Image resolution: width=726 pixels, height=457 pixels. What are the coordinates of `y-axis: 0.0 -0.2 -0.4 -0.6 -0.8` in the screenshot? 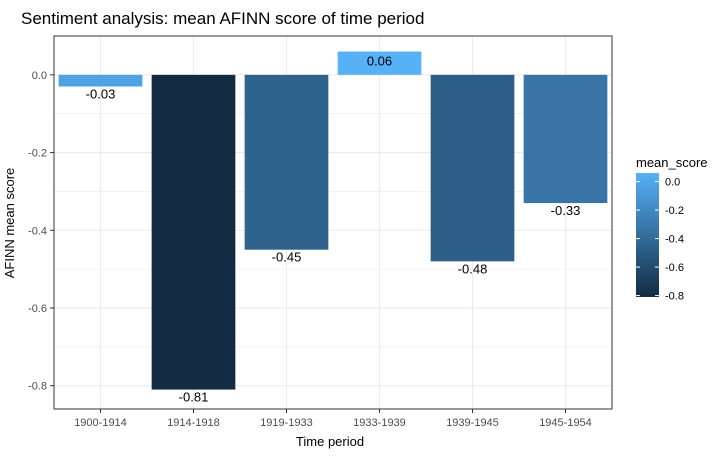 It's located at (41, 231).